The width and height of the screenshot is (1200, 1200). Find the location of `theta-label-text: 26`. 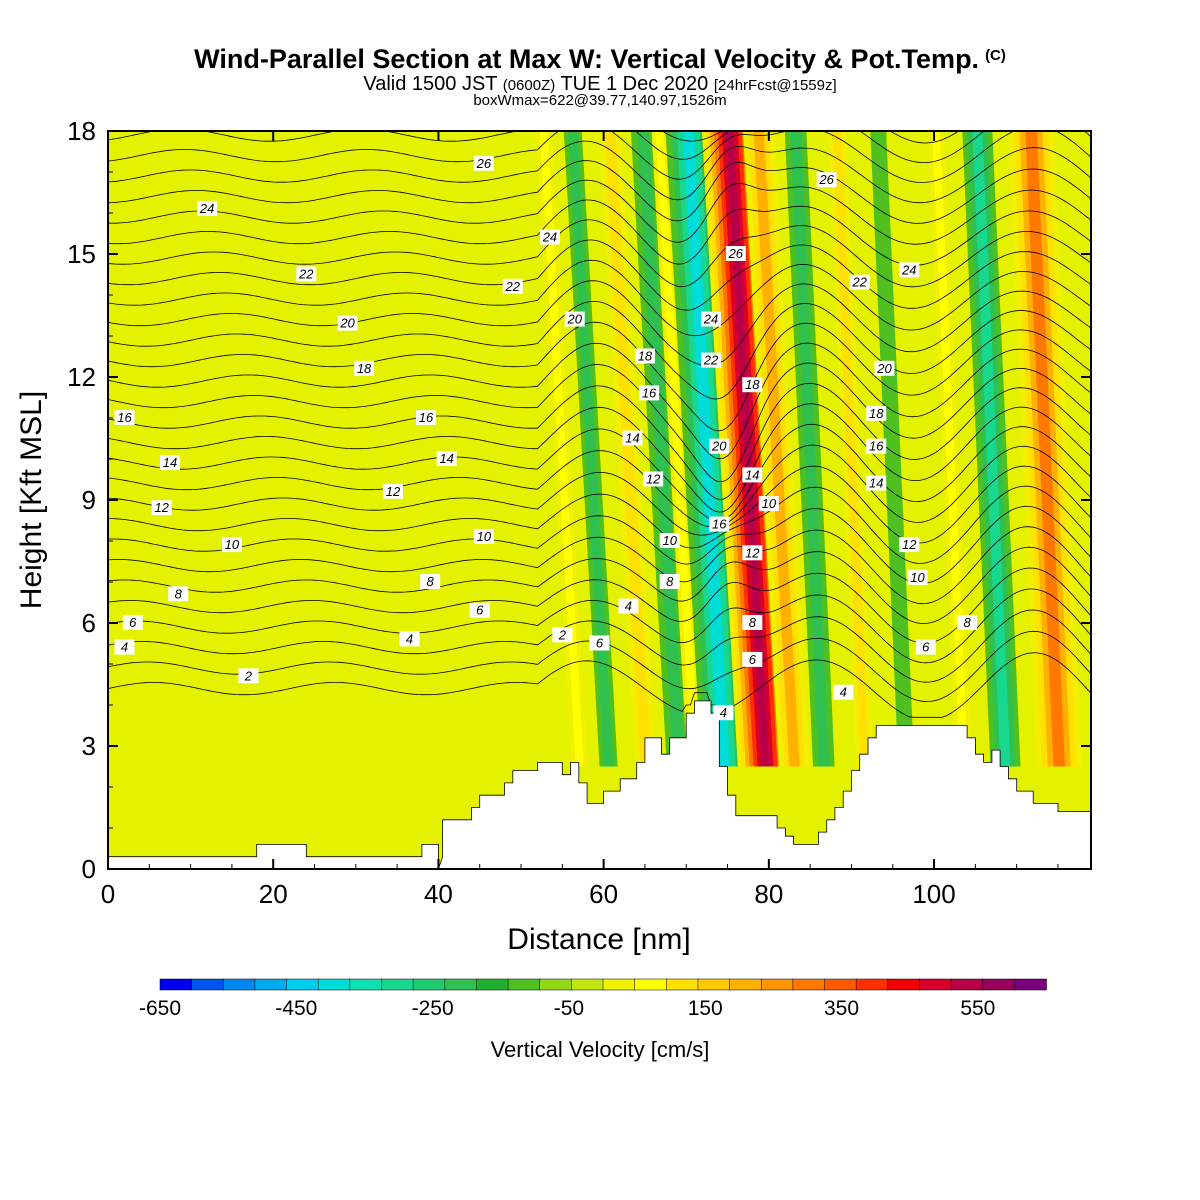

theta-label-text: 26 is located at coordinates (826, 179).